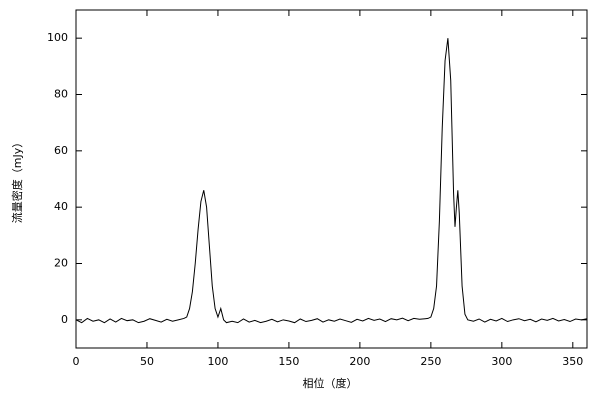  What do you see at coordinates (217, 361) in the screenshot?
I see `x-tick-label: 100` at bounding box center [217, 361].